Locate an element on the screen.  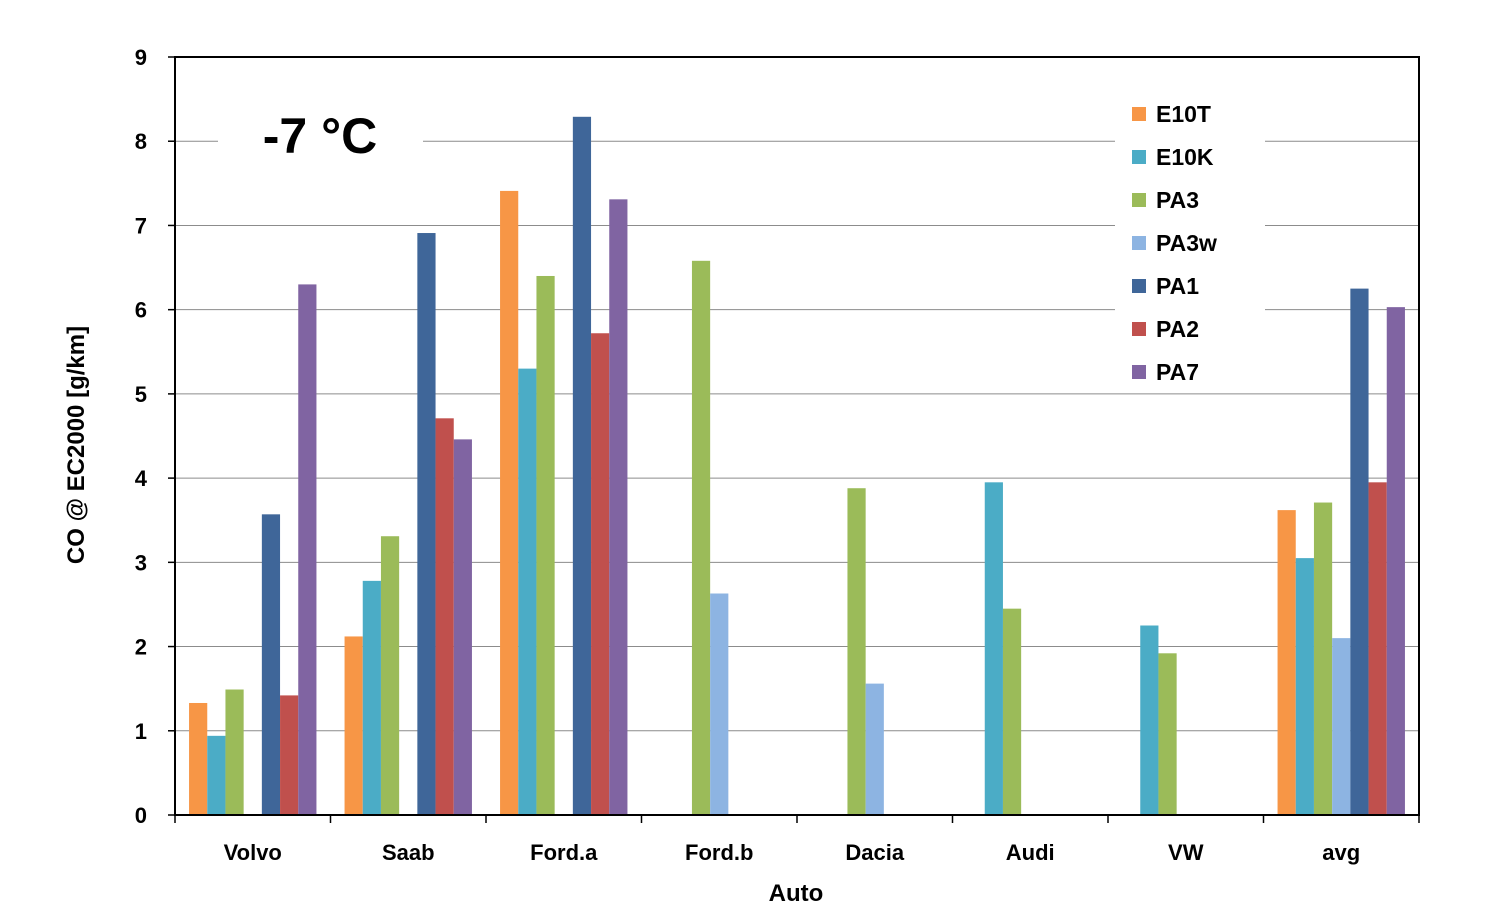
y-tick-label: 7 is located at coordinates (141, 225).